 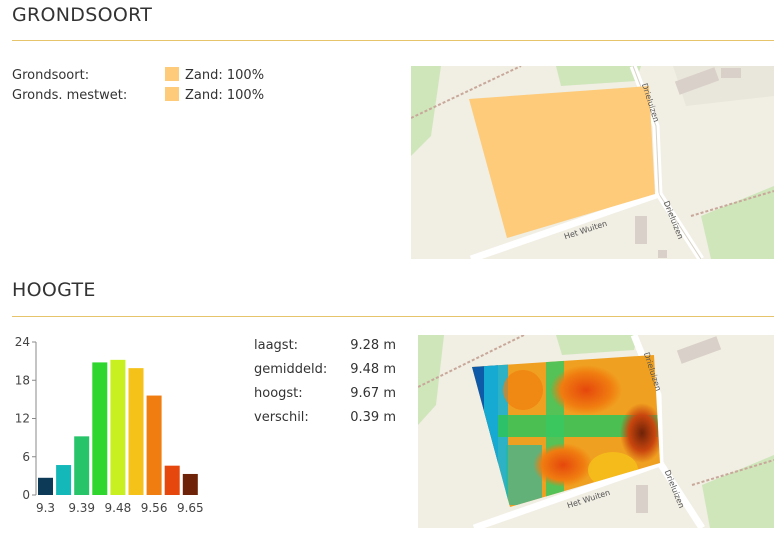 What do you see at coordinates (373, 393) in the screenshot?
I see `stat-hoogst-value: 9.67 m` at bounding box center [373, 393].